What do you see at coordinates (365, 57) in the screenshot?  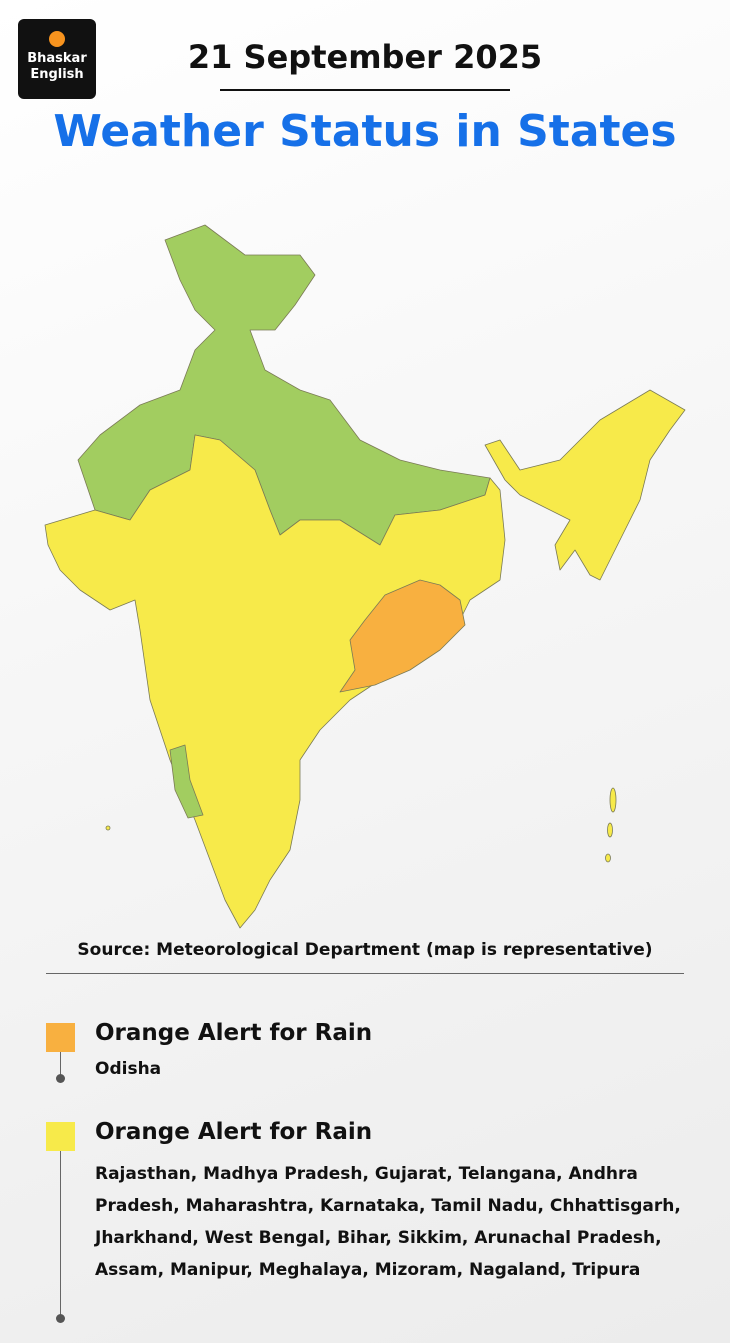 I see `date: 21 September 2025` at bounding box center [365, 57].